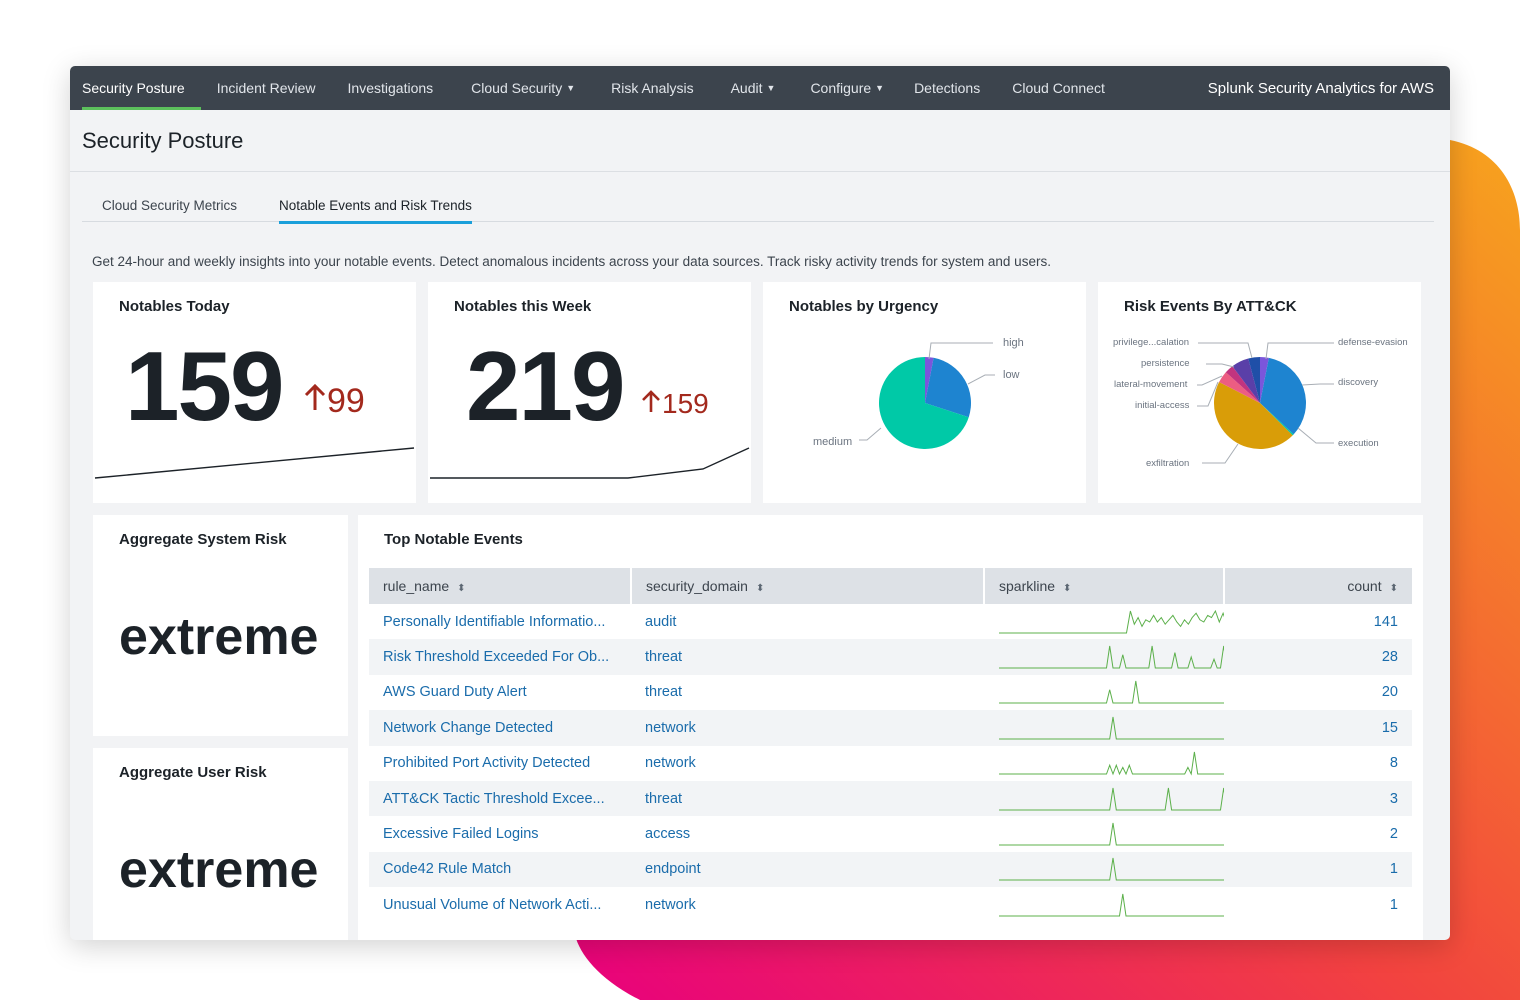 The image size is (1520, 1000). I want to click on nav-label: Security Posture, so click(133, 88).